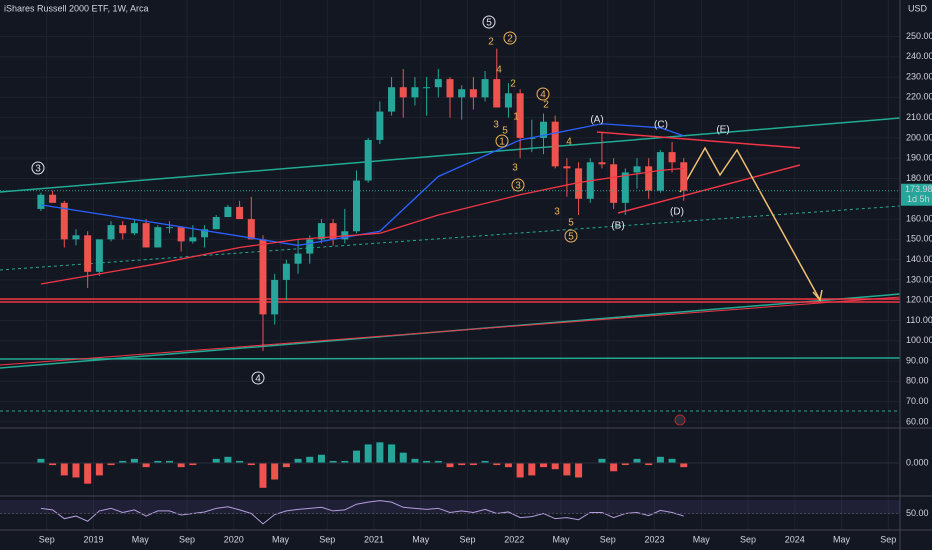 Image resolution: width=932 pixels, height=550 pixels. What do you see at coordinates (516, 117) in the screenshot?
I see `annotation: 1` at bounding box center [516, 117].